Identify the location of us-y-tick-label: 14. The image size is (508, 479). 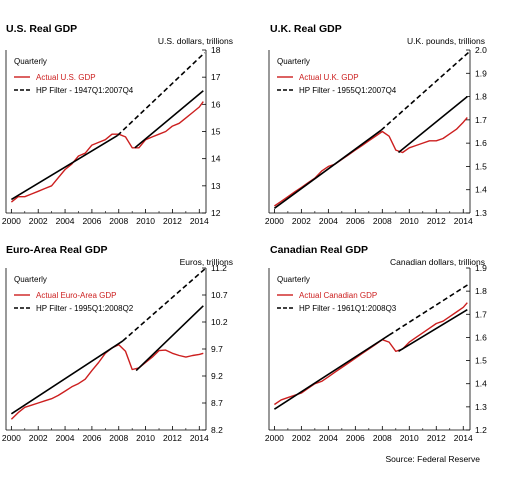
(216, 159).